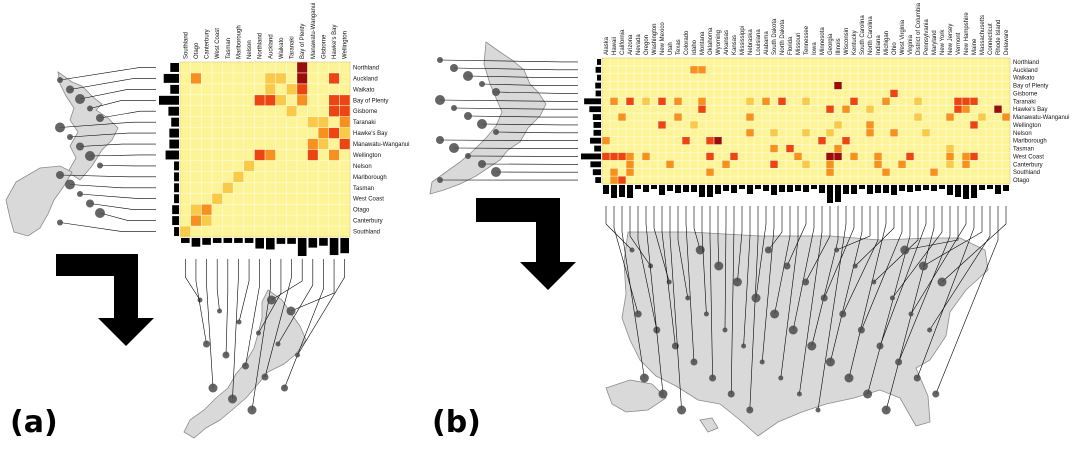 The height and width of the screenshot is (454, 1074). What do you see at coordinates (370, 134) in the screenshot?
I see `row-label: Hawke's Bay` at bounding box center [370, 134].